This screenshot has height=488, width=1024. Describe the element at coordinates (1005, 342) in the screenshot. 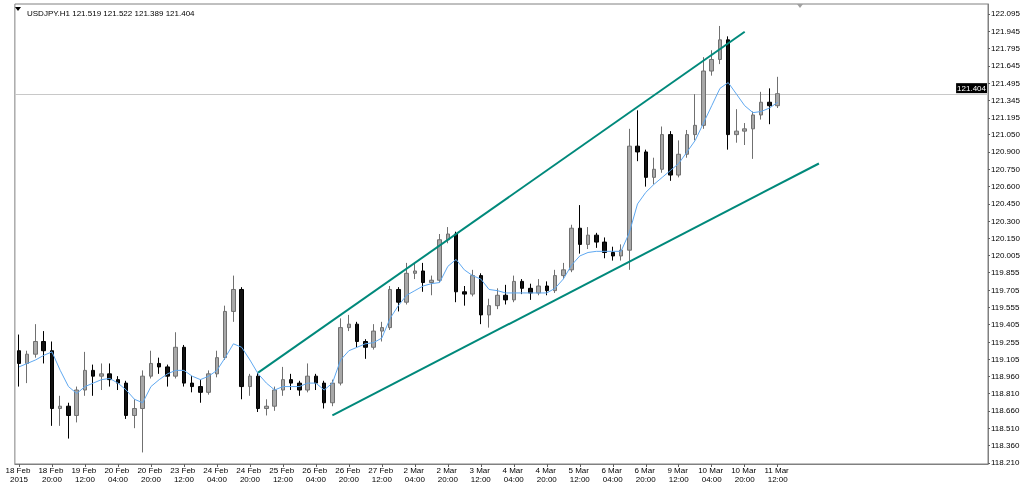

I see `y-tick-label: 119.255` at that location.